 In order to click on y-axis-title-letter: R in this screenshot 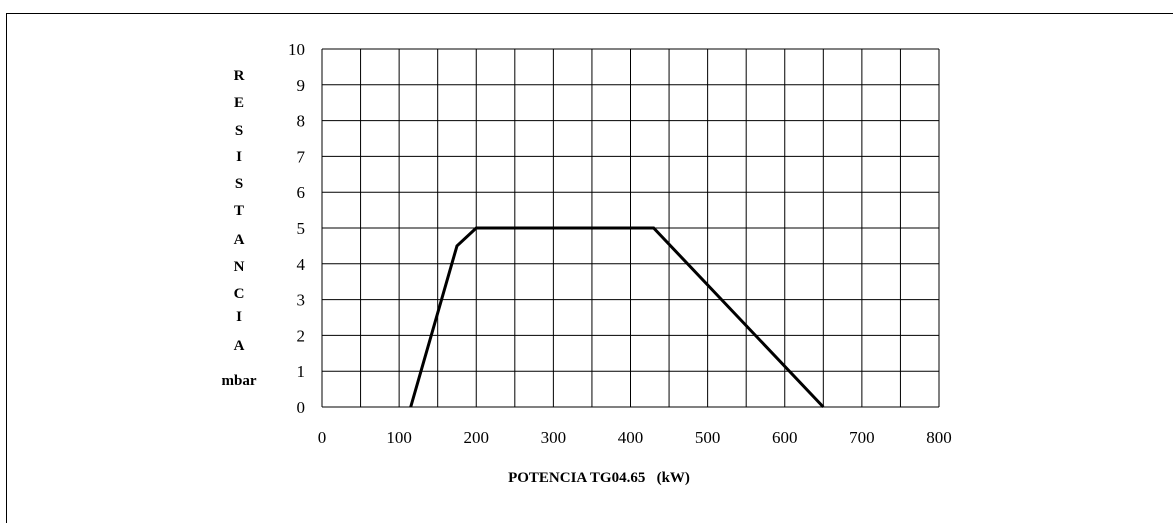, I will do `click(239, 76)`.